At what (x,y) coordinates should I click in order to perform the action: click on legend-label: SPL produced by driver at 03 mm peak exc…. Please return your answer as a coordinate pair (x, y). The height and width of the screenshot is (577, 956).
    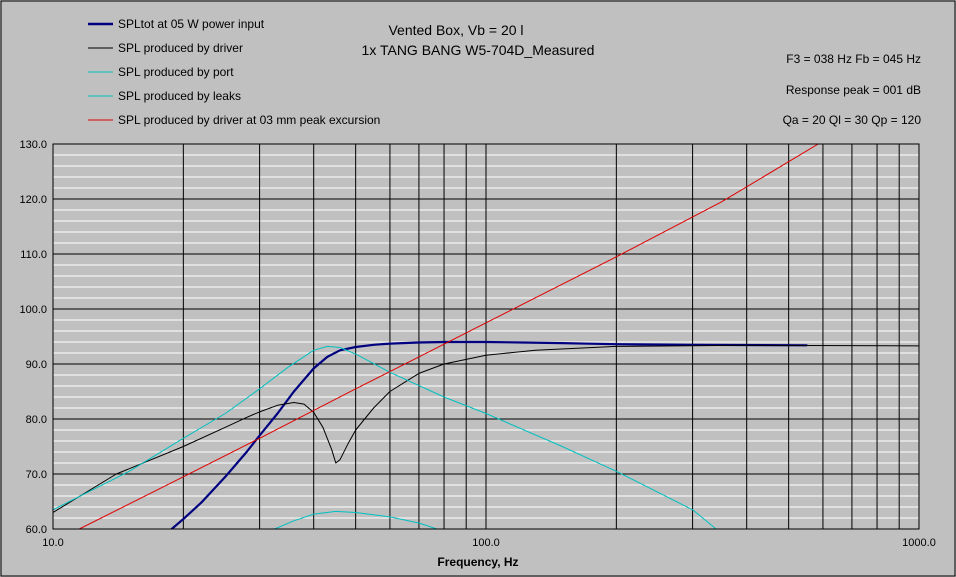
    Looking at the image, I should click on (249, 120).